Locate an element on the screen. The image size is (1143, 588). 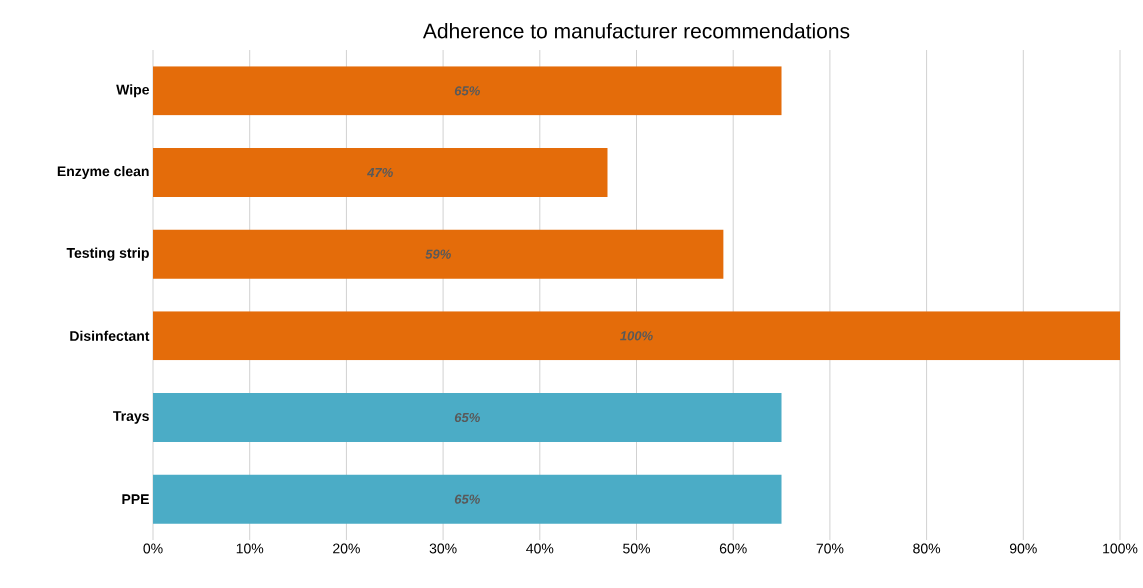
x-tick-label: 80% is located at coordinates (927, 548).